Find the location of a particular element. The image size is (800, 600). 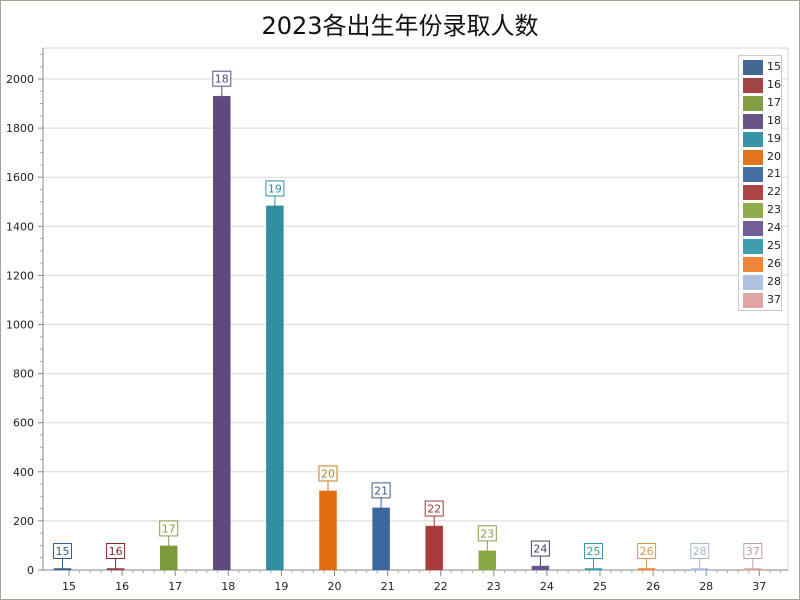

legend-label: 24 is located at coordinates (774, 228).